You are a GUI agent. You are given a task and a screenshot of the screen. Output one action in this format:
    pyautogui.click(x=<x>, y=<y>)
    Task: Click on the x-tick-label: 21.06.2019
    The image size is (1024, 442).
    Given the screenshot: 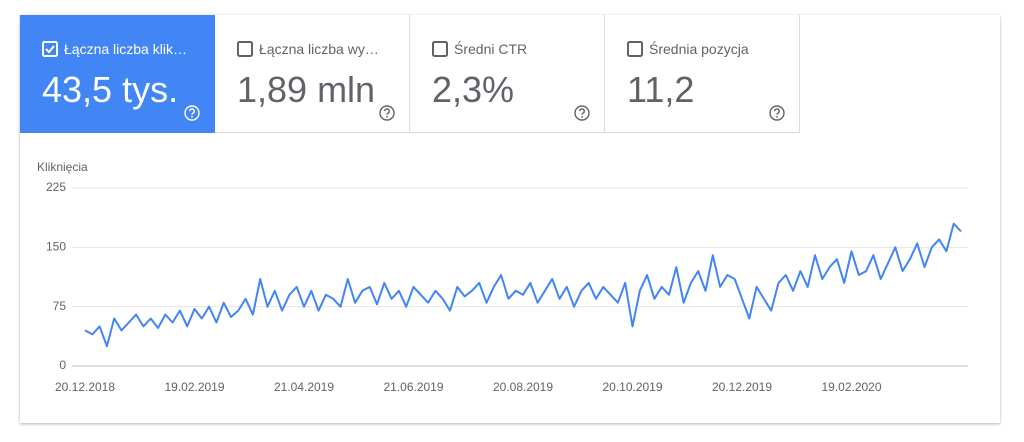 What is the action you would take?
    pyautogui.click(x=413, y=387)
    